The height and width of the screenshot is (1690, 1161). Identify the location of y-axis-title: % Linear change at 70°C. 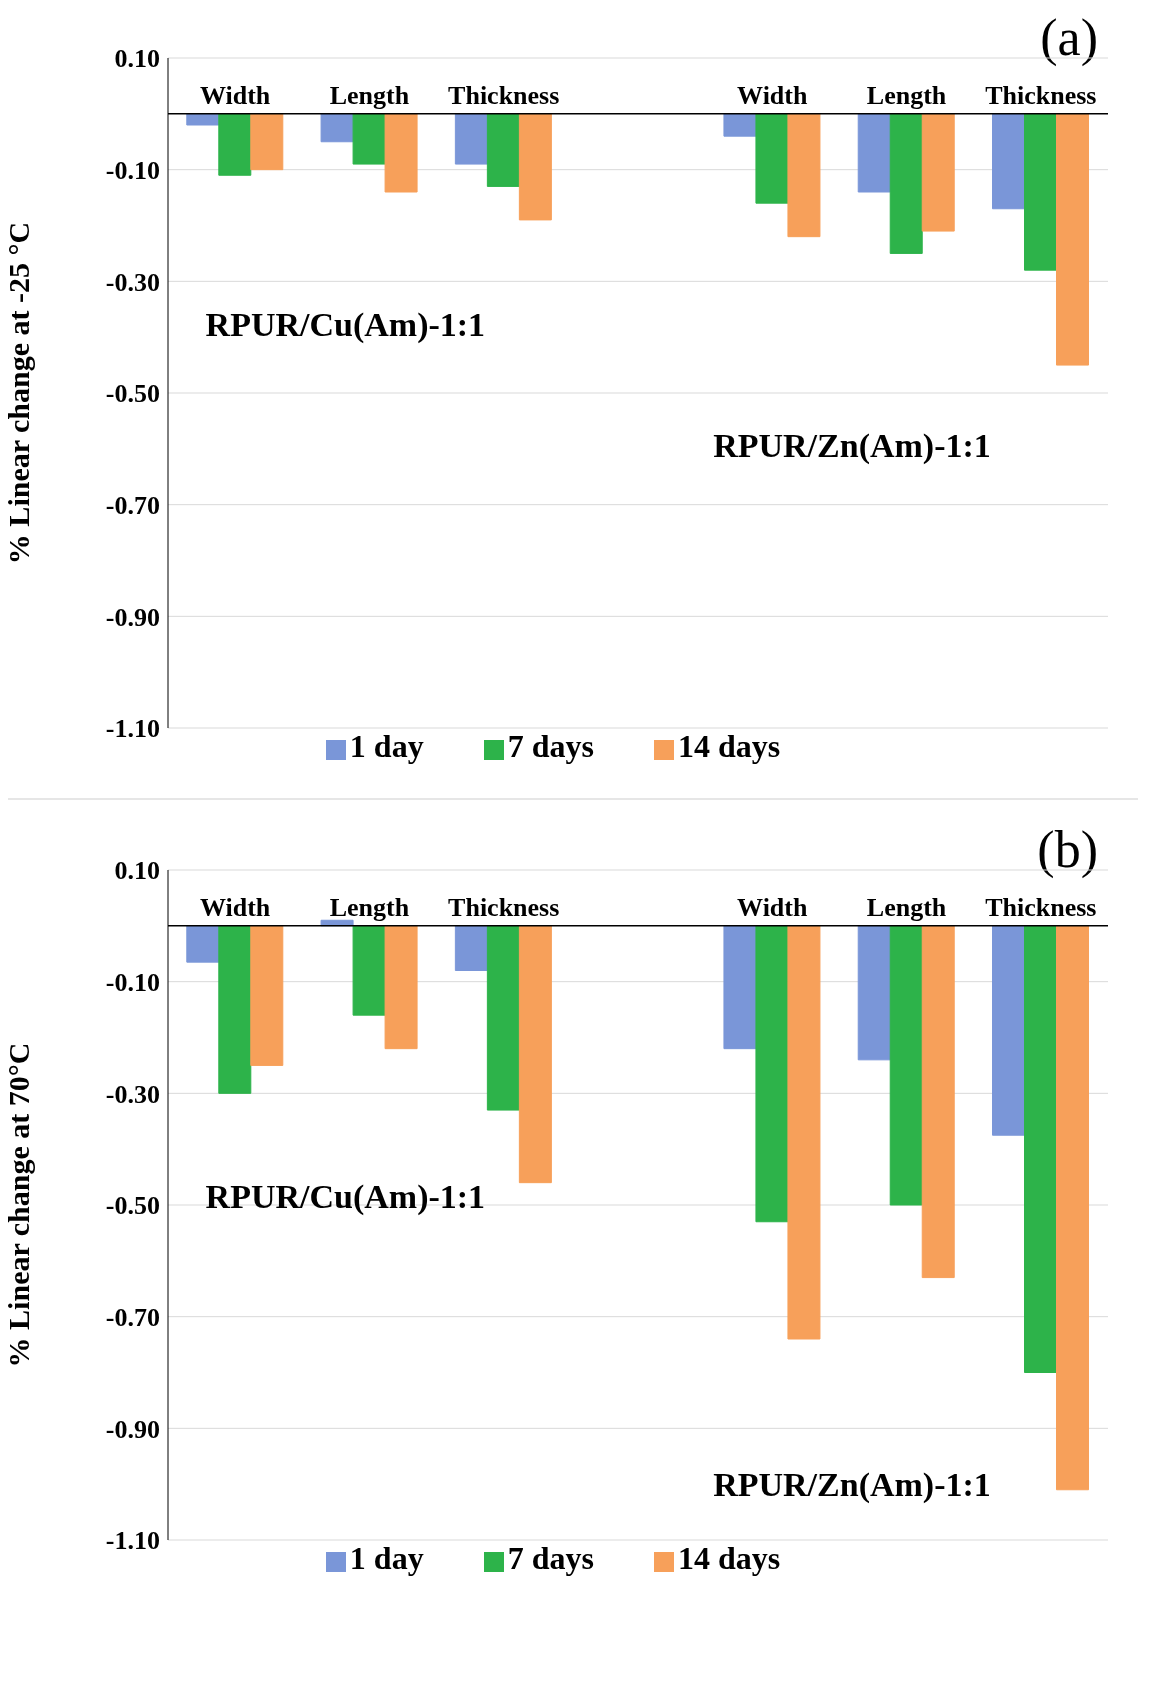
(18, 1205).